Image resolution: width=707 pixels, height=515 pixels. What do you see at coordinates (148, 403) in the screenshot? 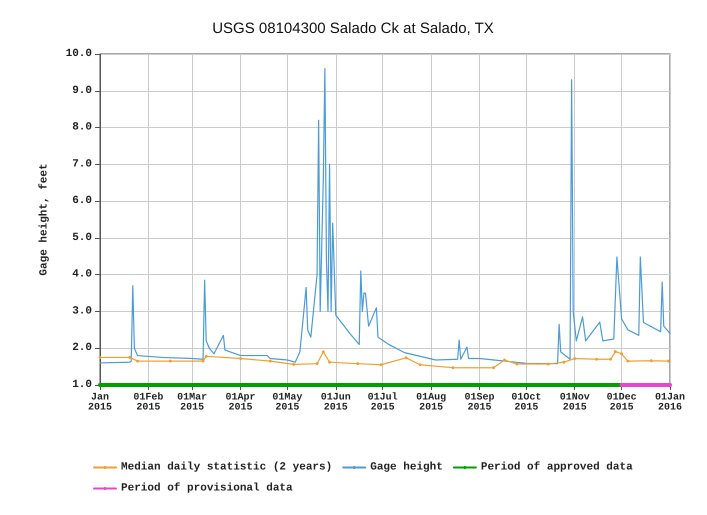
I see `x-tick-label: 01Feb 2015` at bounding box center [148, 403].